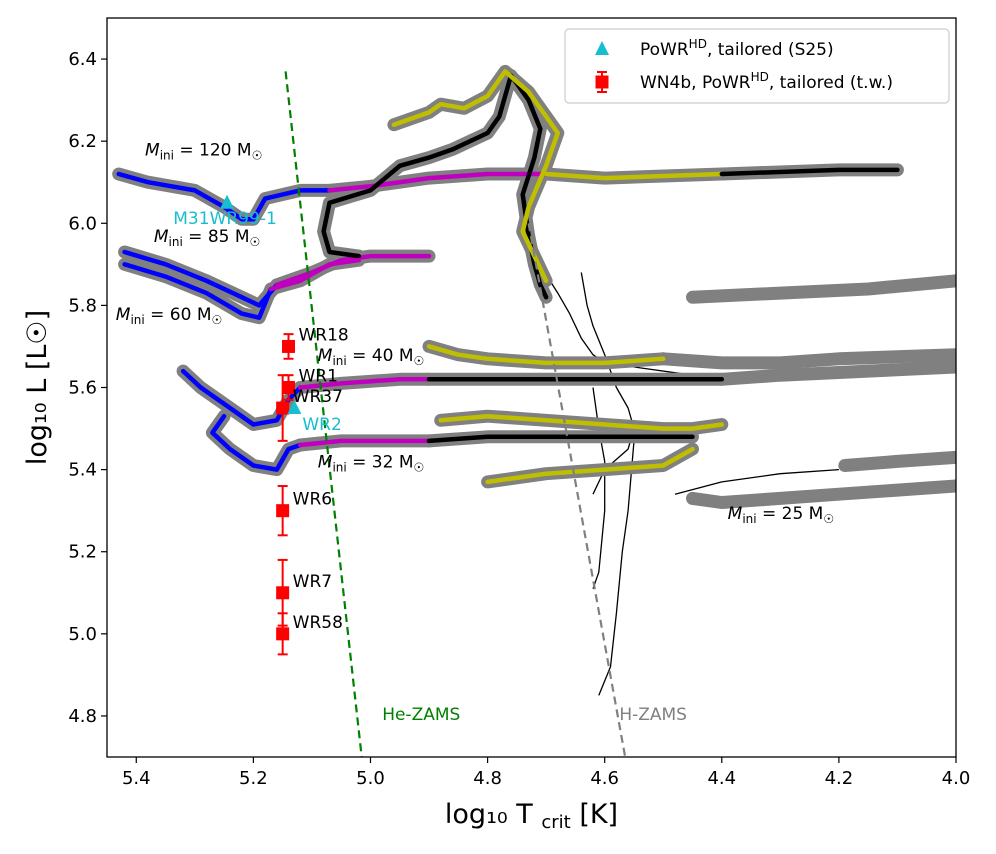  Describe the element at coordinates (371, 357) in the screenshot. I see `track-label-3: Mini = 40 M☉` at that location.